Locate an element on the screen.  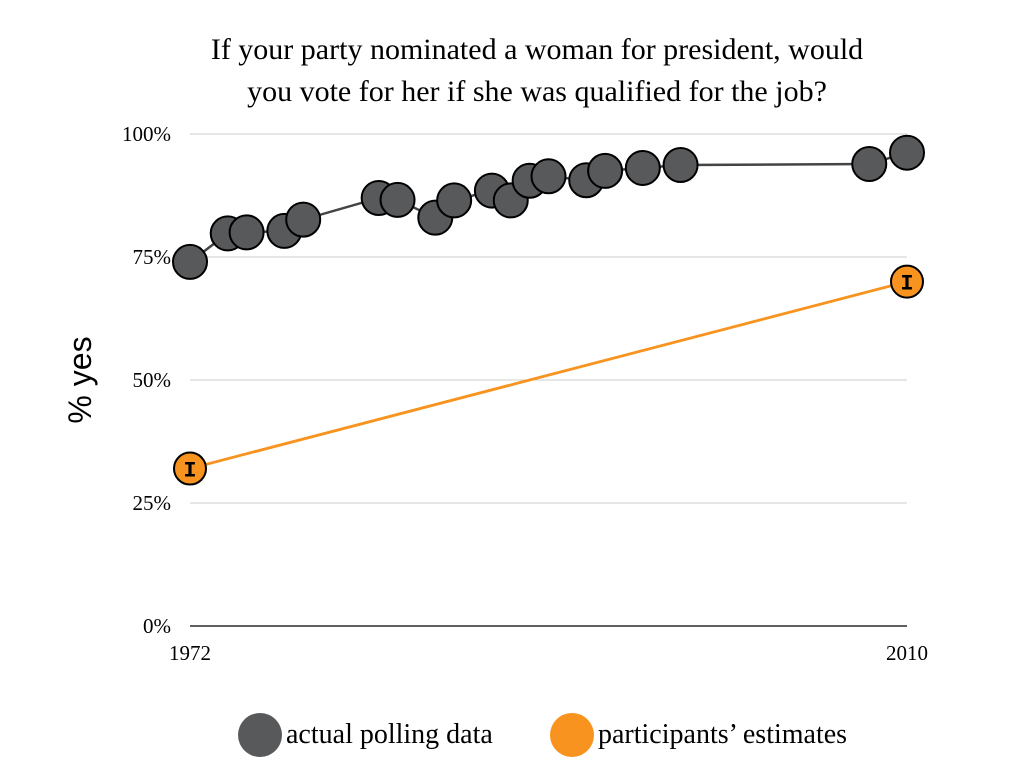
legend-label: actual polling data is located at coordinates (389, 734).